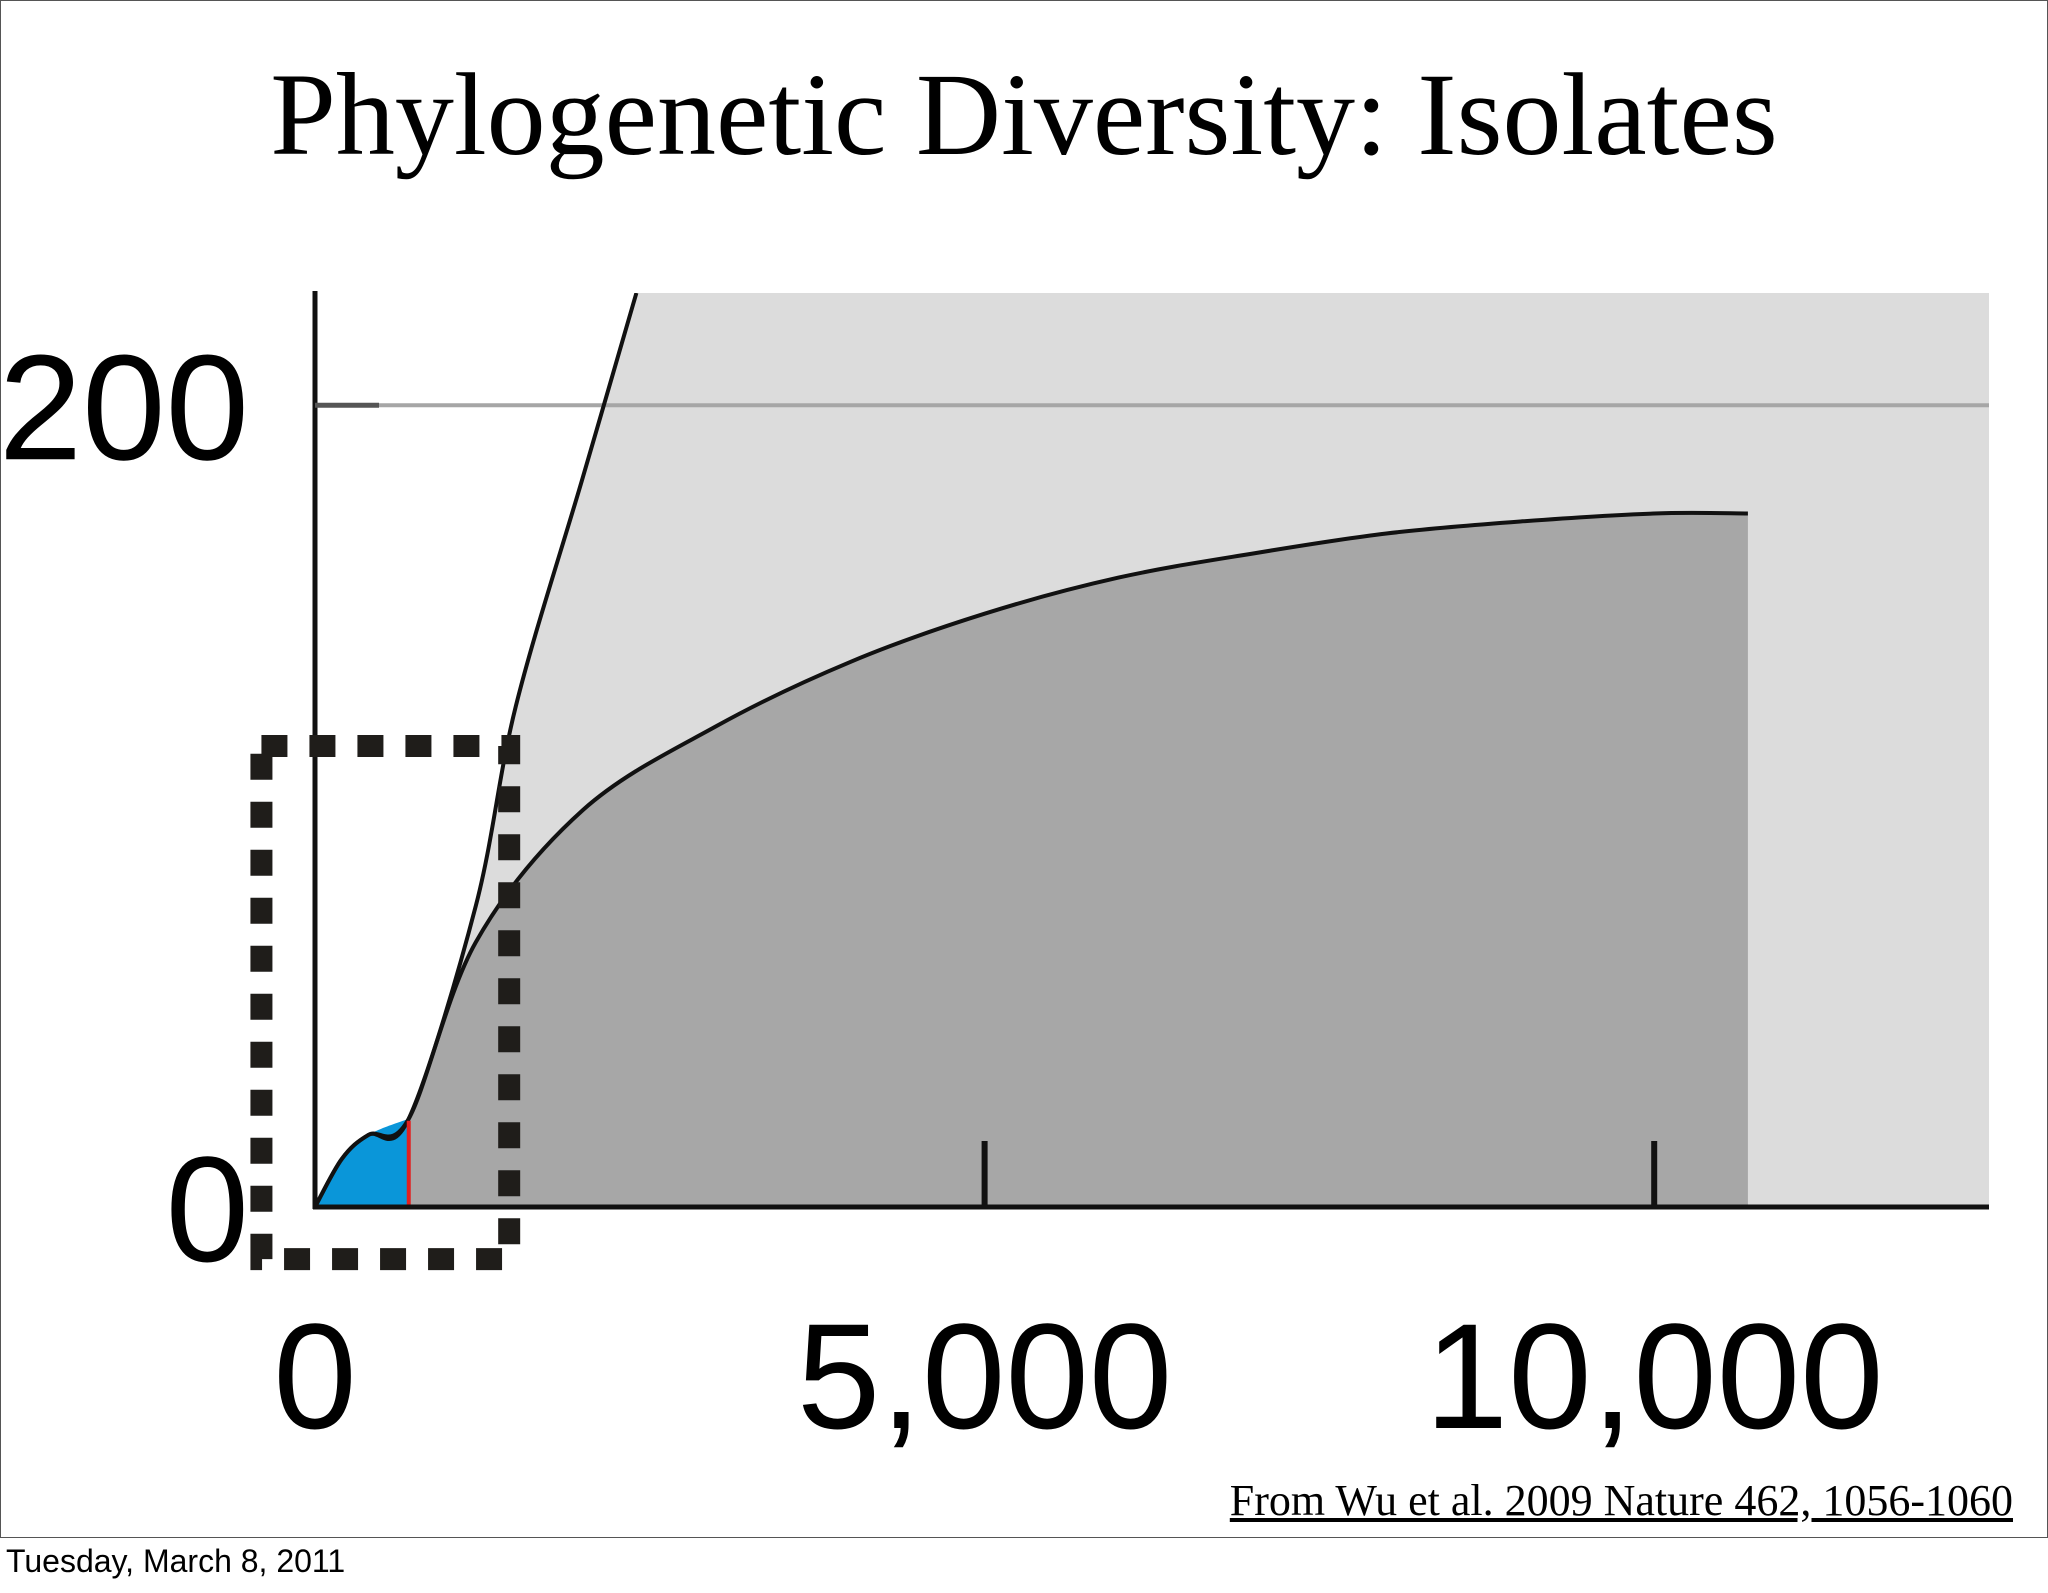 The width and height of the screenshot is (2048, 1593). Describe the element at coordinates (176, 1561) in the screenshot. I see `slide-date: Tuesday, March 8, 2011` at that location.